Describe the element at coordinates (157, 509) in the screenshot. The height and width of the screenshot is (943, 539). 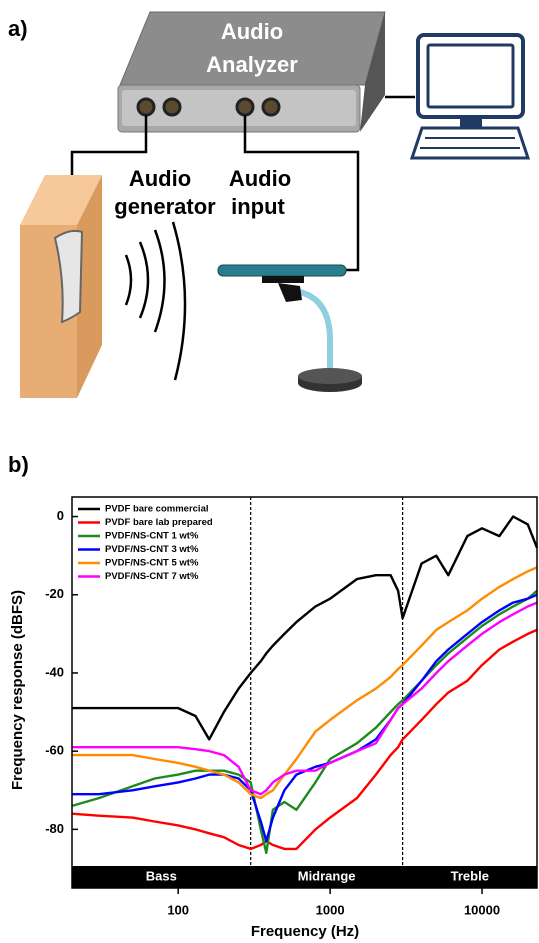
I see `legend-label: PVDF bare commercial` at that location.